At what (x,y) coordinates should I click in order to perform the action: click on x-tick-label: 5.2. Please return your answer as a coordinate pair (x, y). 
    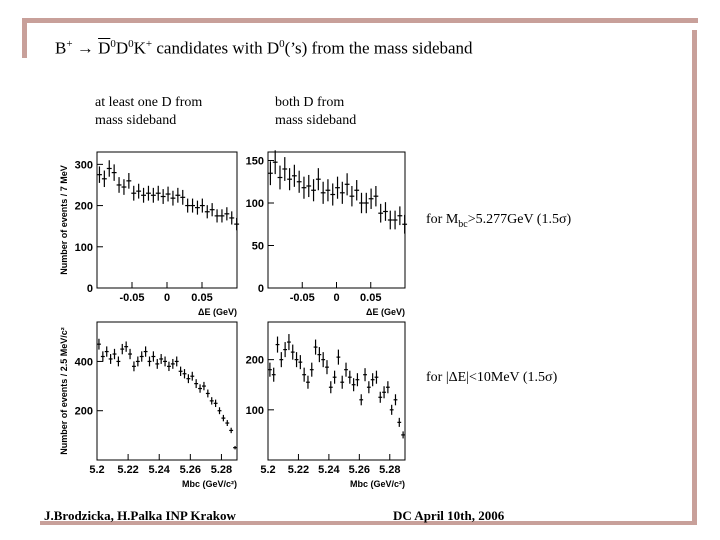
    Looking at the image, I should click on (267, 470).